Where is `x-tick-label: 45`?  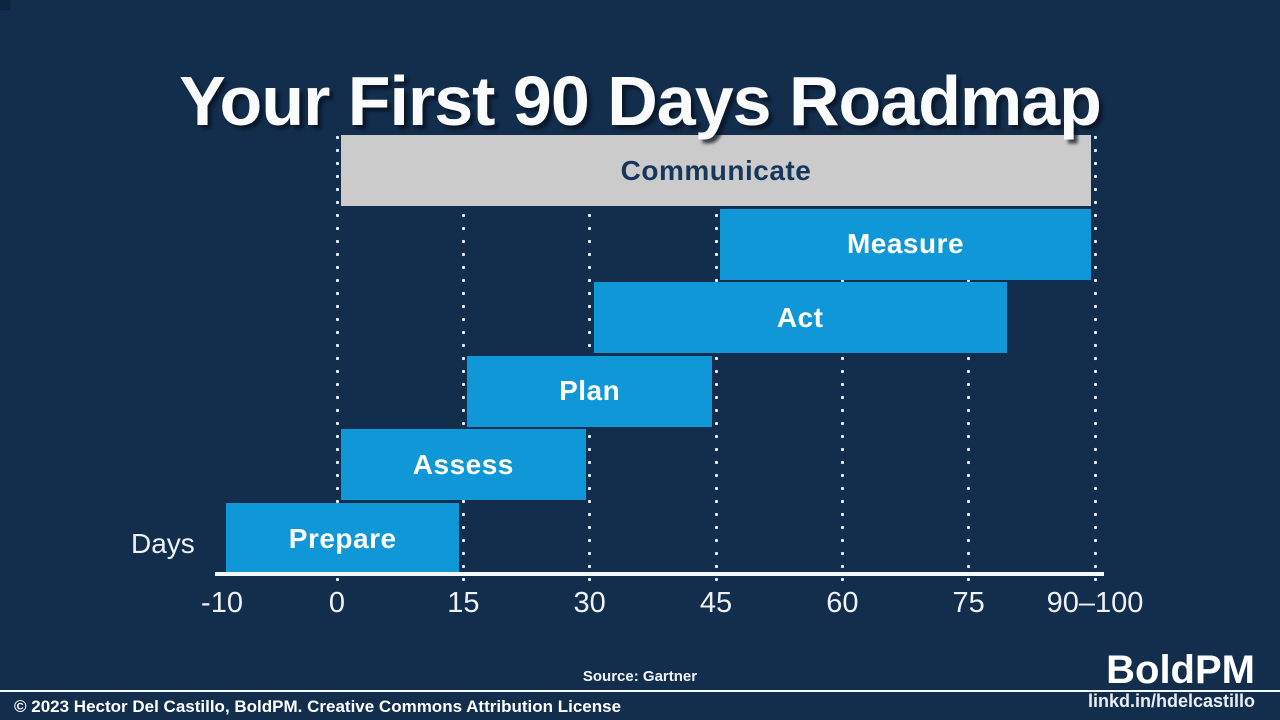
x-tick-label: 45 is located at coordinates (716, 603).